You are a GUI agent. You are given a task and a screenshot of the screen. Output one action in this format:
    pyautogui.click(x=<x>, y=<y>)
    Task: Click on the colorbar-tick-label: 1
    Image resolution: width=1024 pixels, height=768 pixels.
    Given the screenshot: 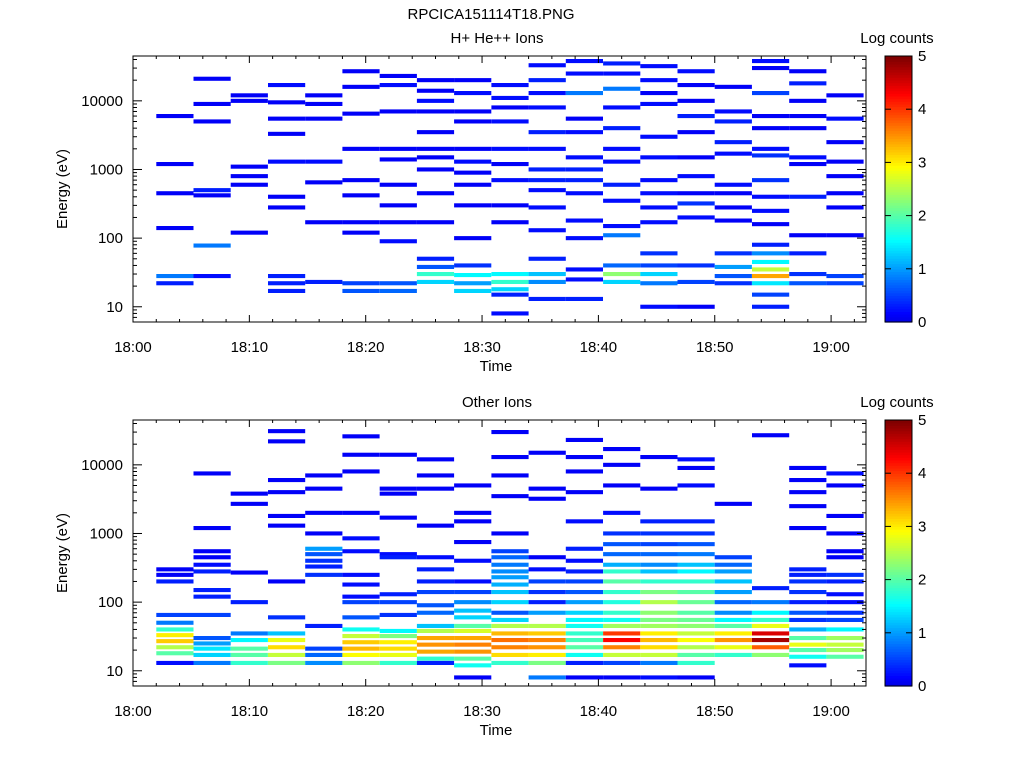 What is the action you would take?
    pyautogui.click(x=922, y=633)
    